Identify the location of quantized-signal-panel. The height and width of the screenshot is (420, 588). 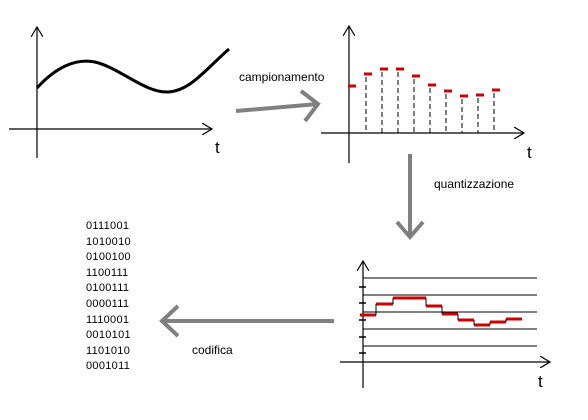
(445, 324).